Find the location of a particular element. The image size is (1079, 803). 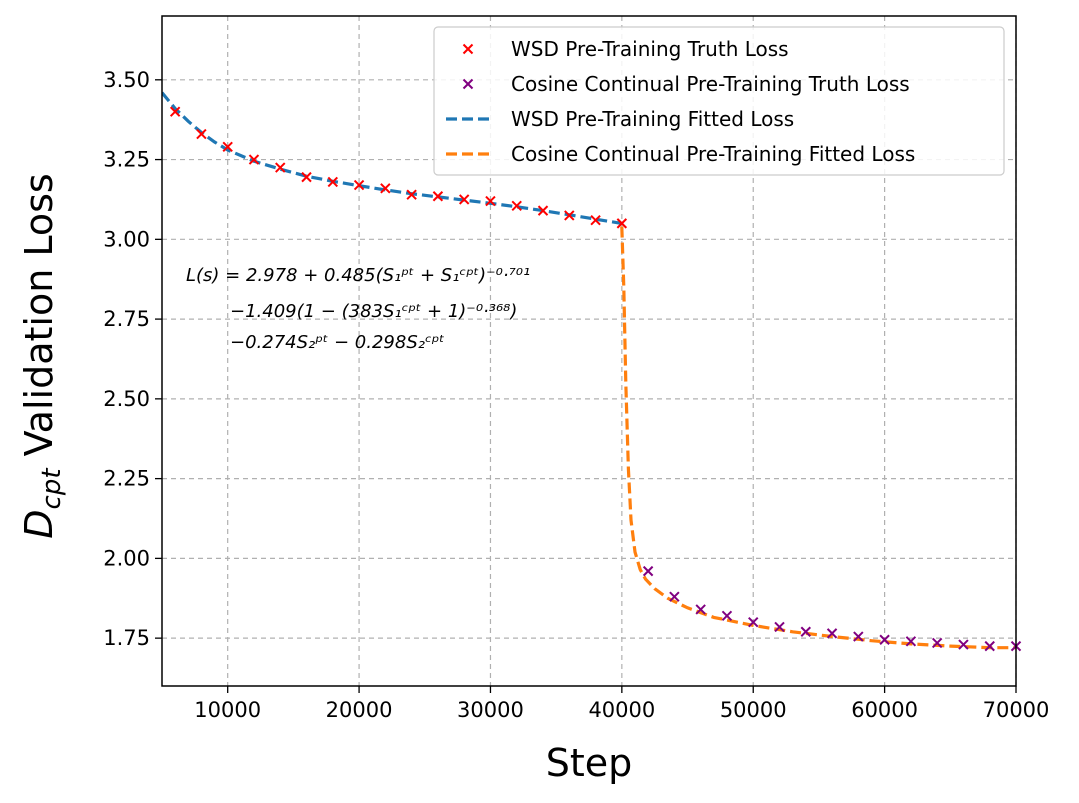

y-tick-label: 3.00 is located at coordinates (126, 239).